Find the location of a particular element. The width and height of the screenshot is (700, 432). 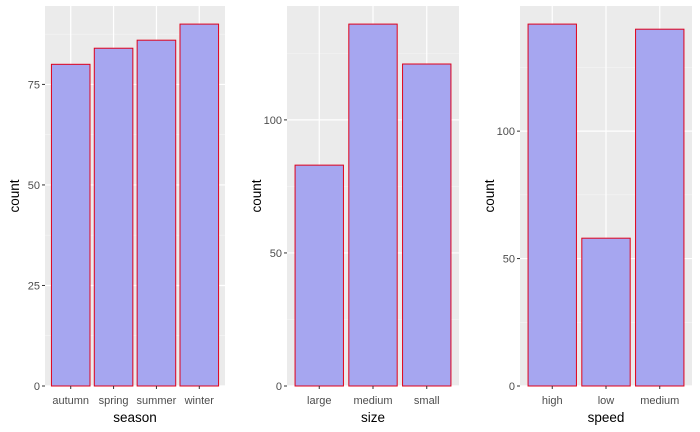

chart3-y-tick-label: 0 is located at coordinates (512, 387).